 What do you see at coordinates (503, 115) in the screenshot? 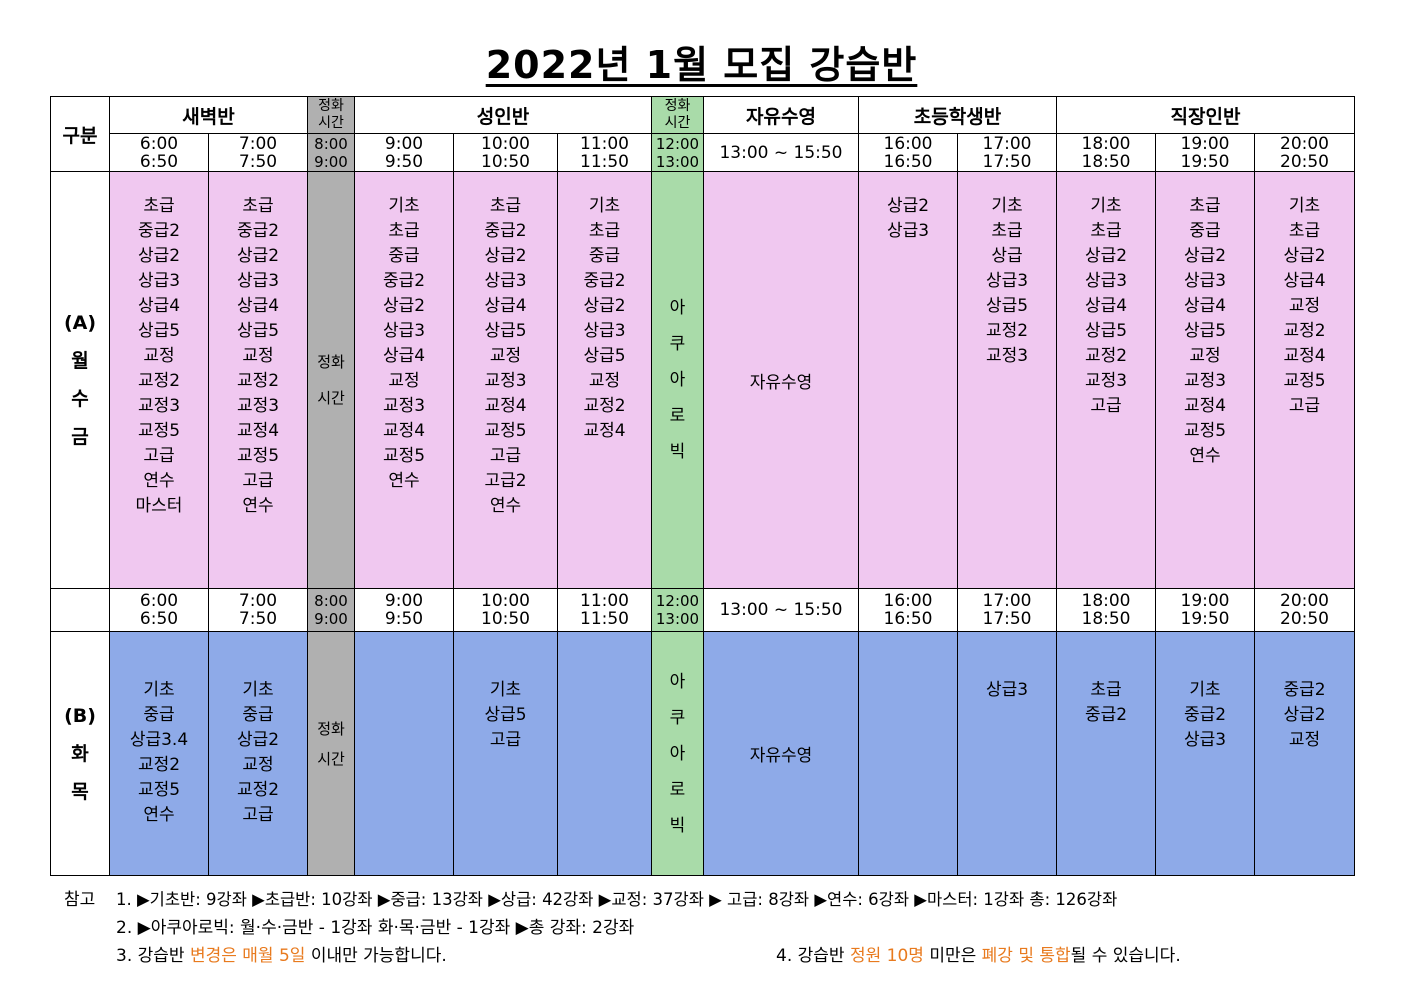
I see `group-adult: 성인반` at bounding box center [503, 115].